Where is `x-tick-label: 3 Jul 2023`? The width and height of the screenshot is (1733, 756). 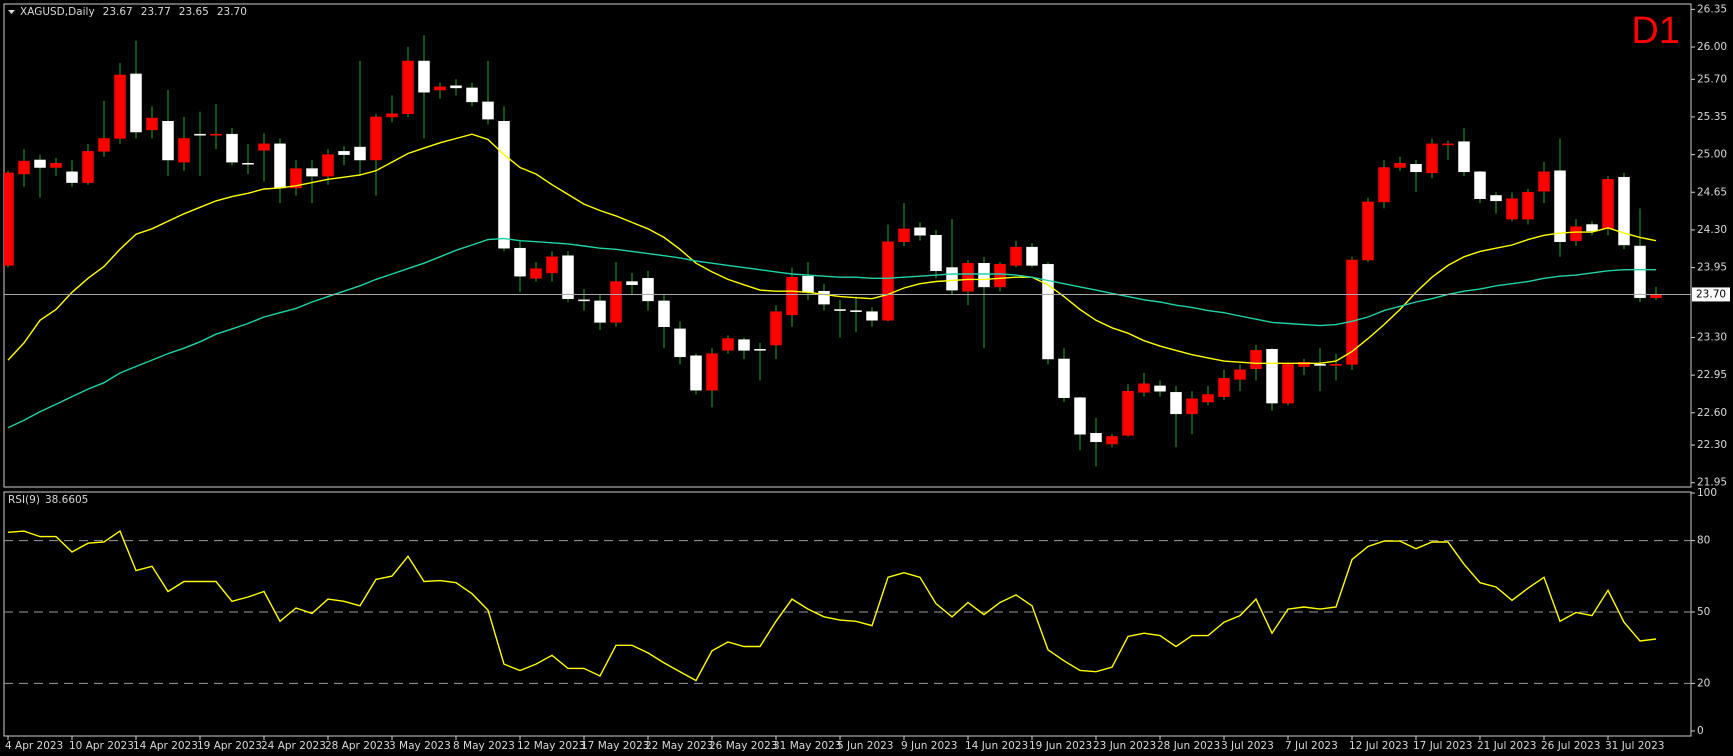
x-tick-label: 3 Jul 2023 is located at coordinates (1247, 746).